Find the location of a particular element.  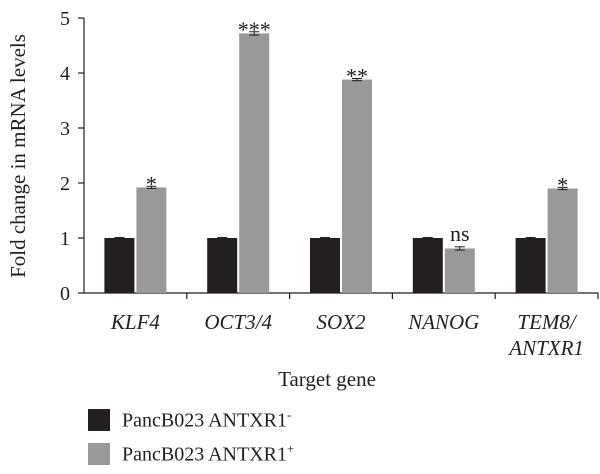

x-tick-label: SOX2 is located at coordinates (341, 322).